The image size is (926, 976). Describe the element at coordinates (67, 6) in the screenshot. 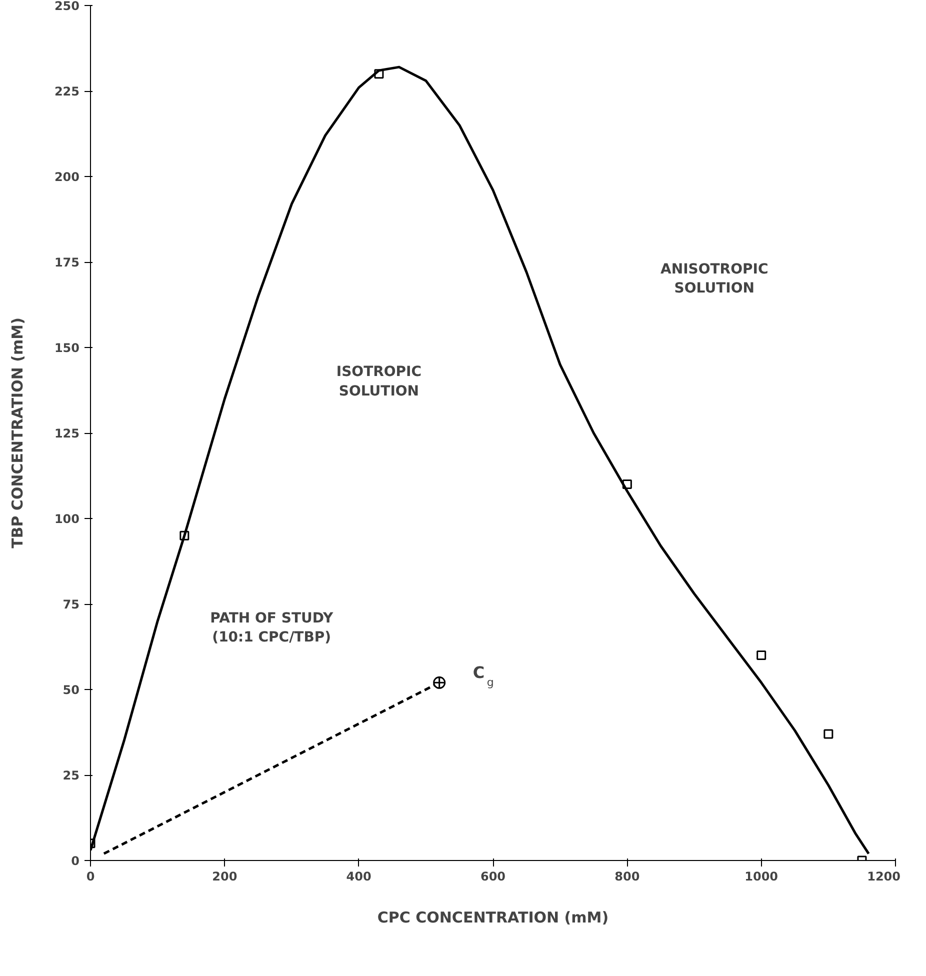

I see `y-tick-label: 250` at that location.